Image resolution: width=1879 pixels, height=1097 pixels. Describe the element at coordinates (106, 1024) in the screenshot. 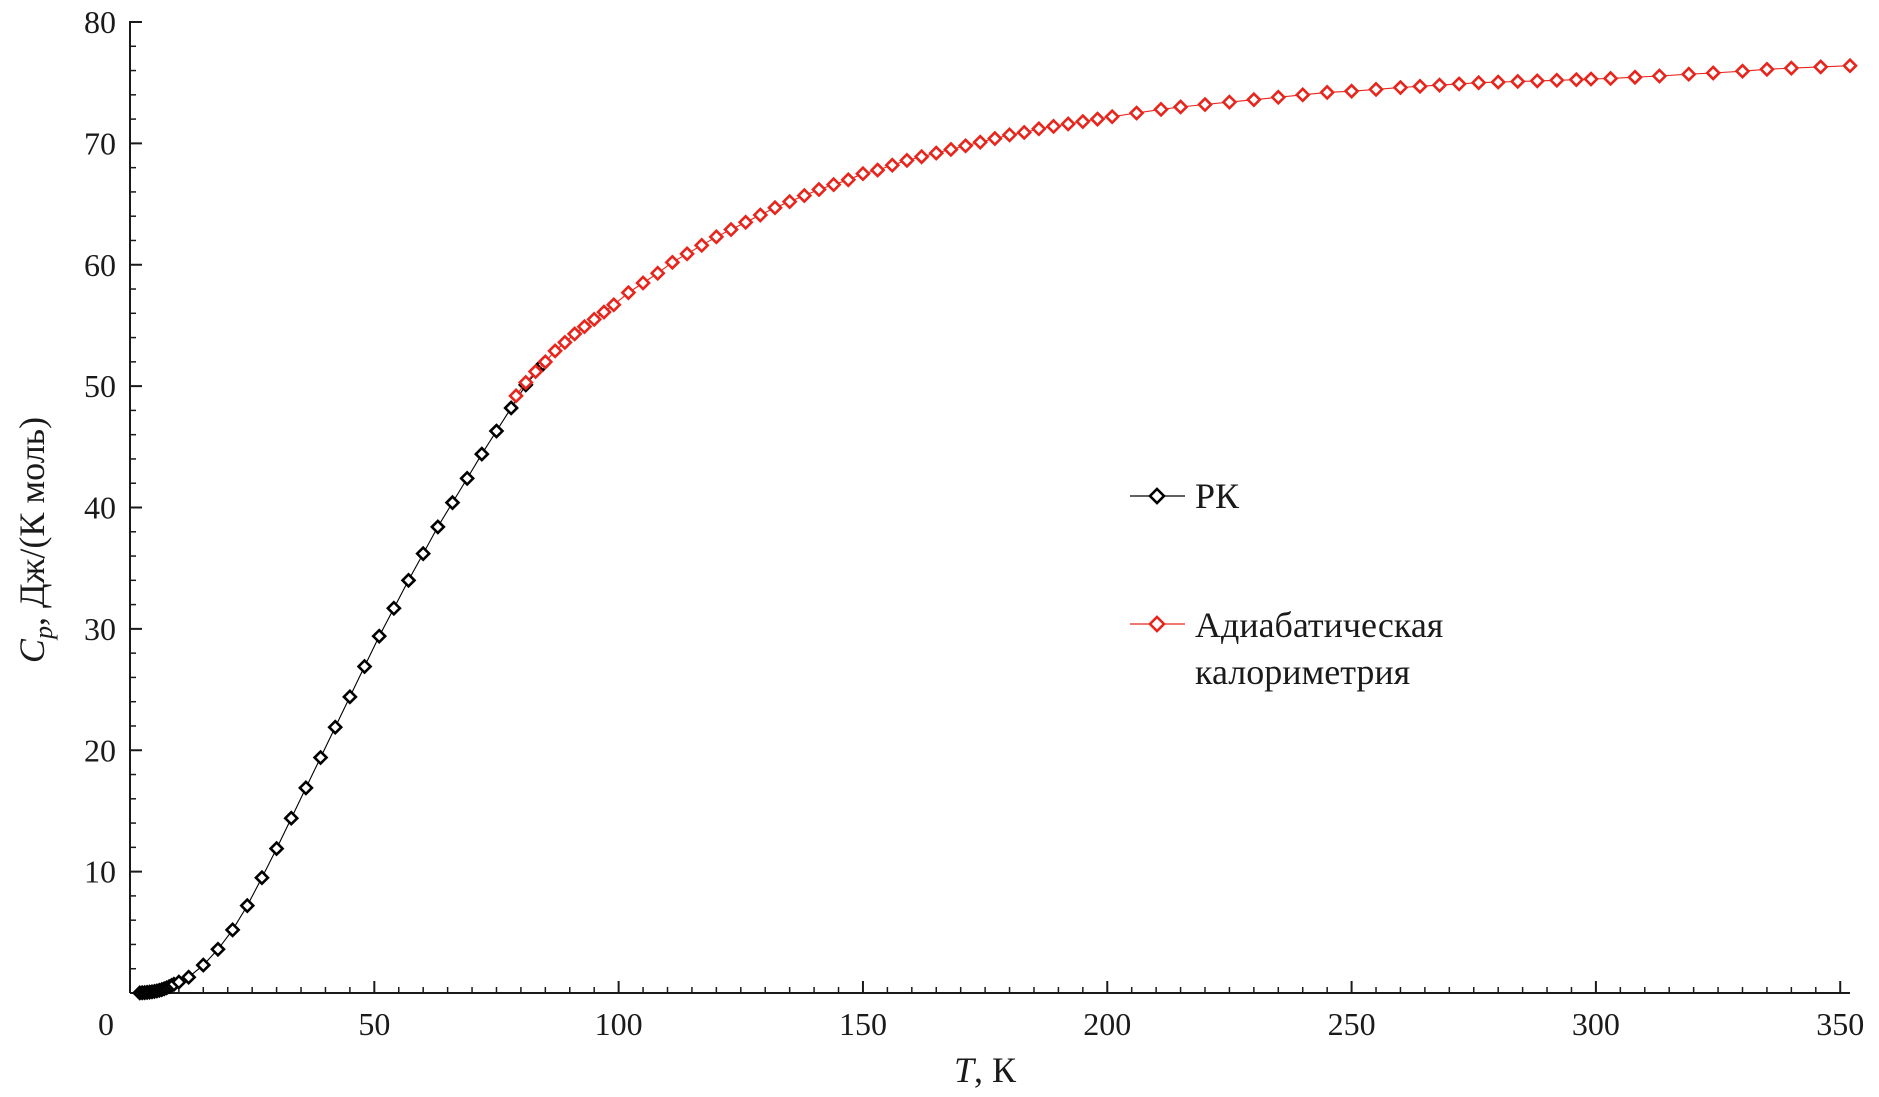

I see `x-tick-label: 0` at that location.